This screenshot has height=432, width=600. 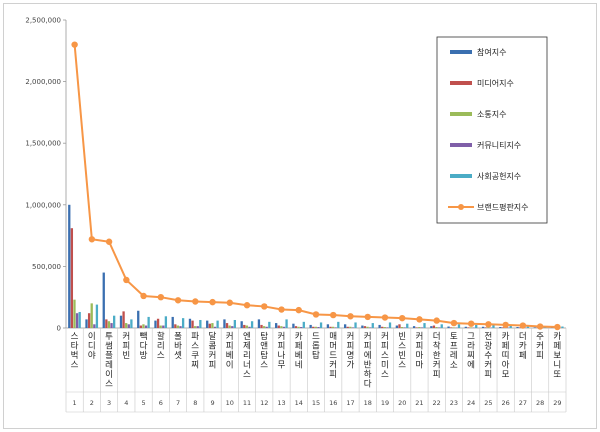 I want to click on x-index-label: 2, so click(x=92, y=403).